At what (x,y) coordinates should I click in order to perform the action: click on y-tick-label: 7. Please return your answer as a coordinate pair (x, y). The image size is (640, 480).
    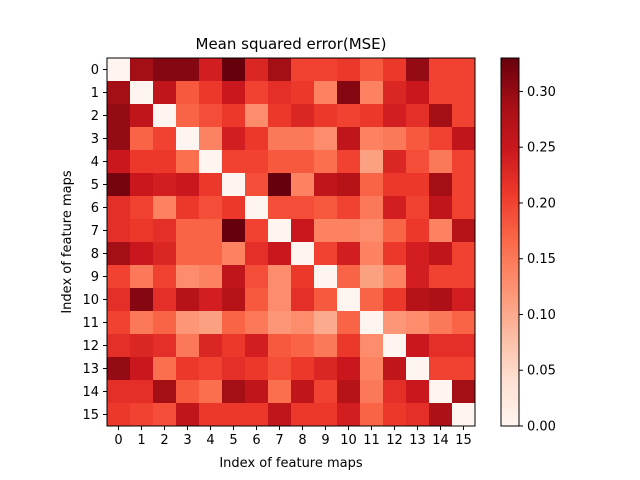
    Looking at the image, I should click on (95, 231).